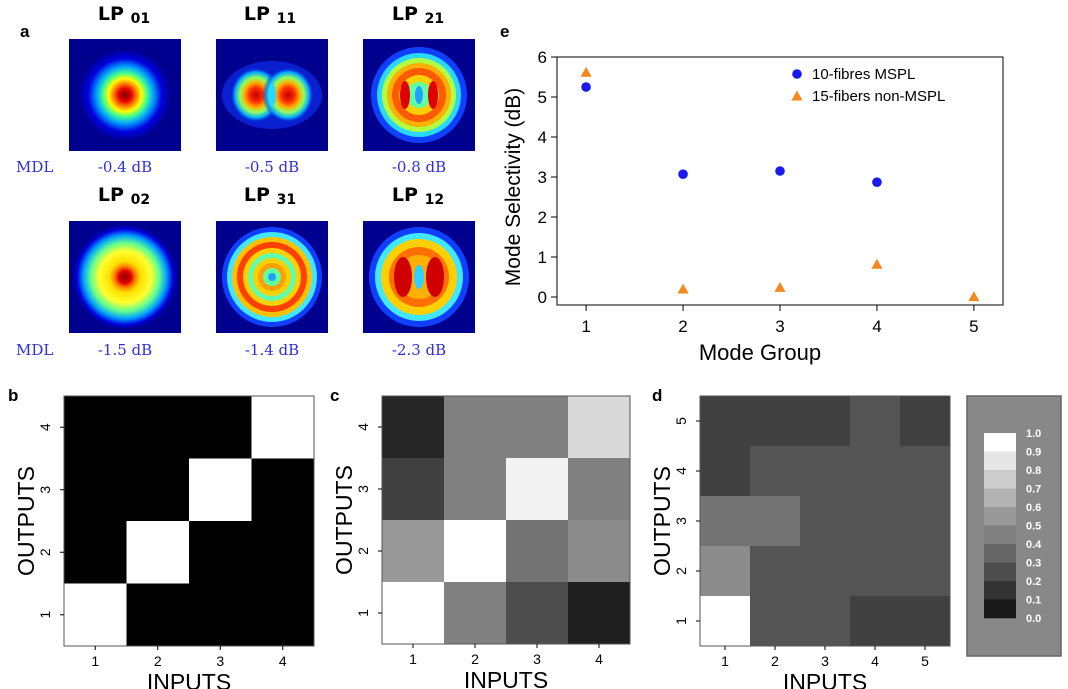  What do you see at coordinates (542, 97) in the screenshot?
I see `y-tick-label: 5` at bounding box center [542, 97].